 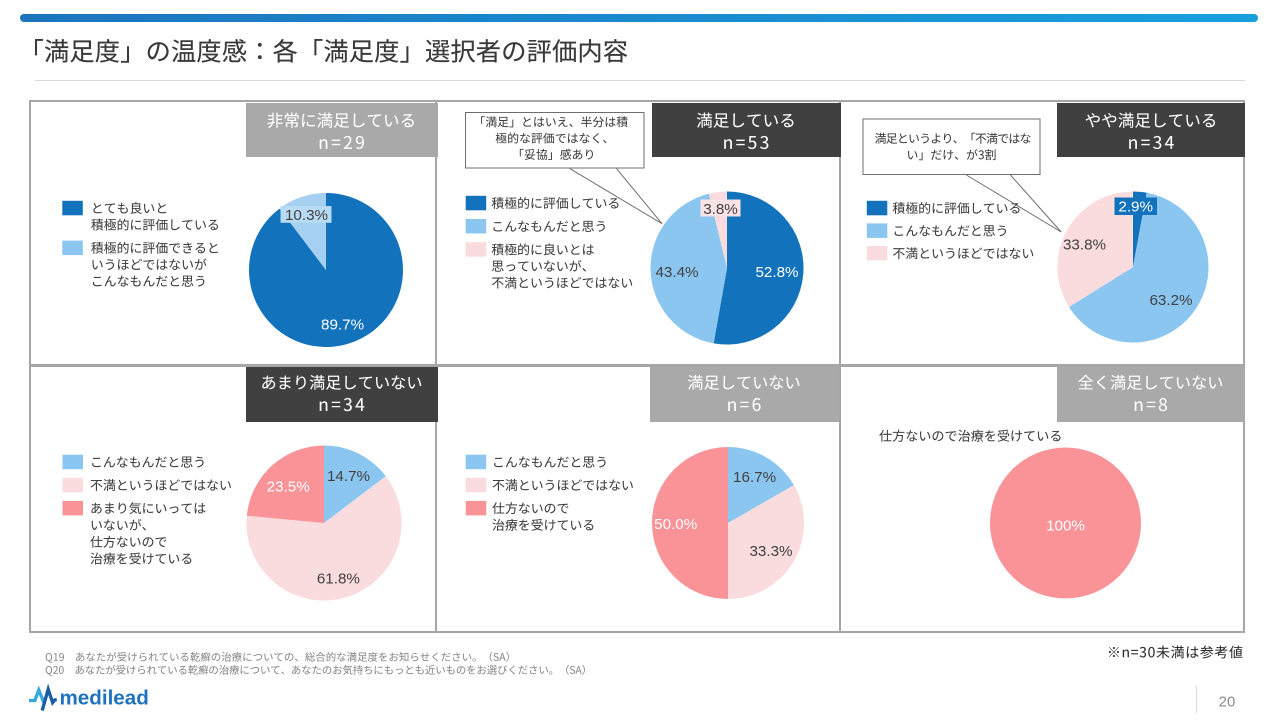 I want to click on svg-text: 50.0%, so click(x=675, y=524).